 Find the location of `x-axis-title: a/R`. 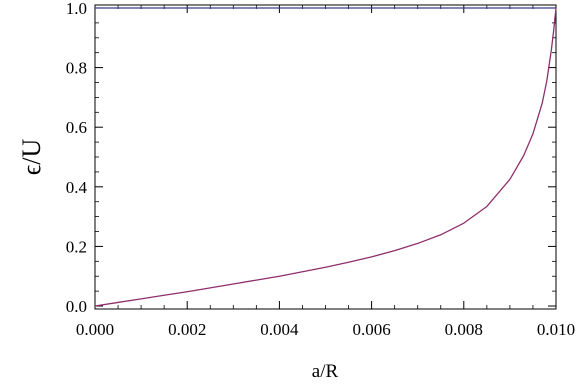

x-axis-title: a/R is located at coordinates (325, 371).